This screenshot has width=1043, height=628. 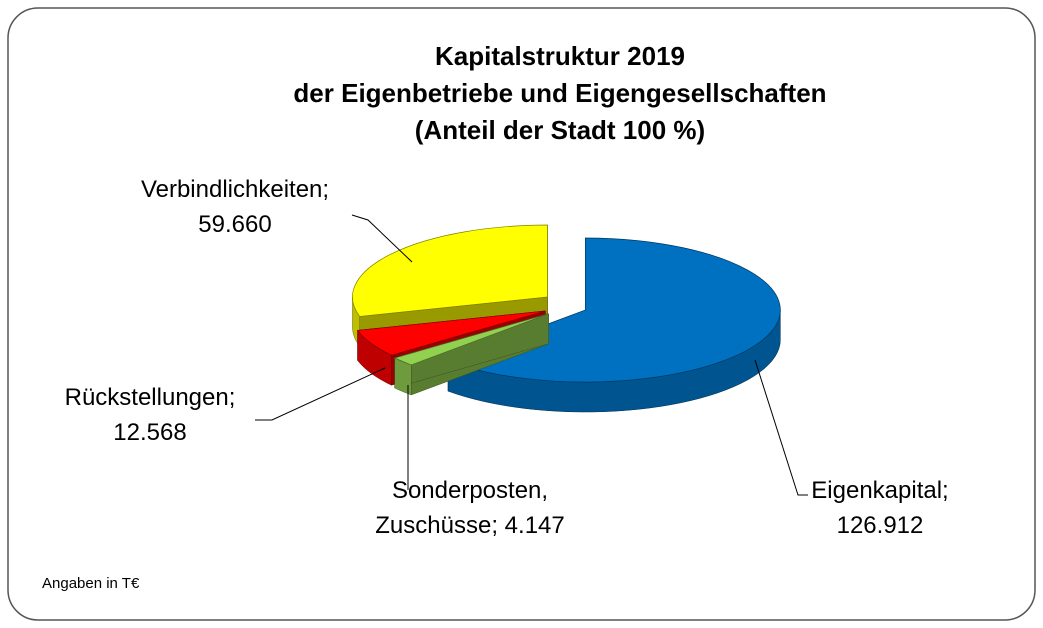 What do you see at coordinates (462, 508) in the screenshot?
I see `category: Sonderposten, Zuschüsse` at bounding box center [462, 508].